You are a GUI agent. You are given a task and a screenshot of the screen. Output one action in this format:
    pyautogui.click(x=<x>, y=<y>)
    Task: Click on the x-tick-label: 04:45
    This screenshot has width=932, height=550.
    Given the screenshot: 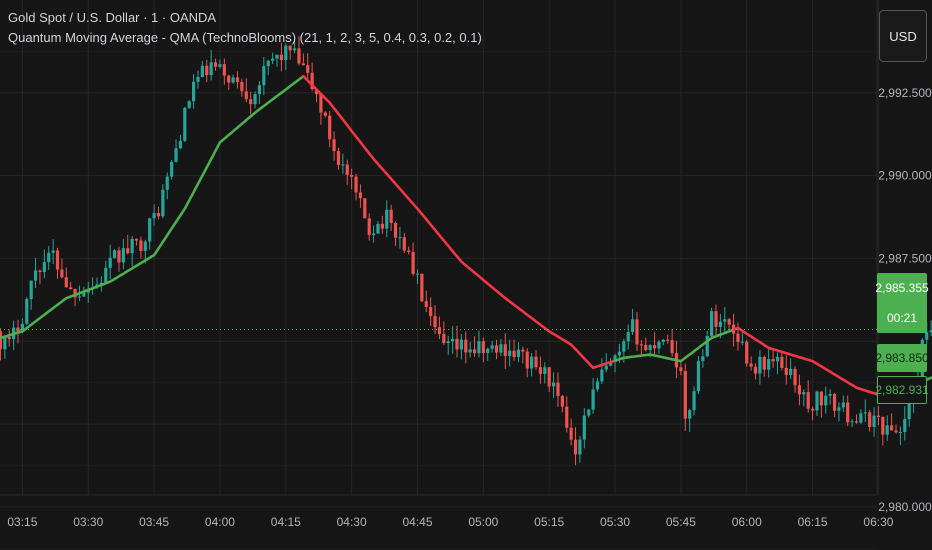 What is the action you would take?
    pyautogui.click(x=417, y=522)
    